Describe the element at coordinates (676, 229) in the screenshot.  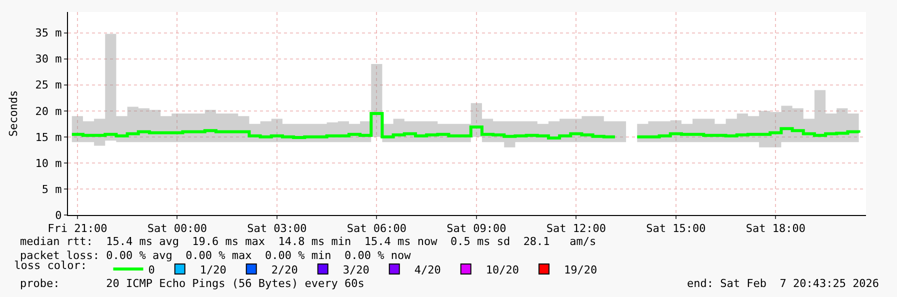
I see `x-tick-label: Sat 15:00` at that location.